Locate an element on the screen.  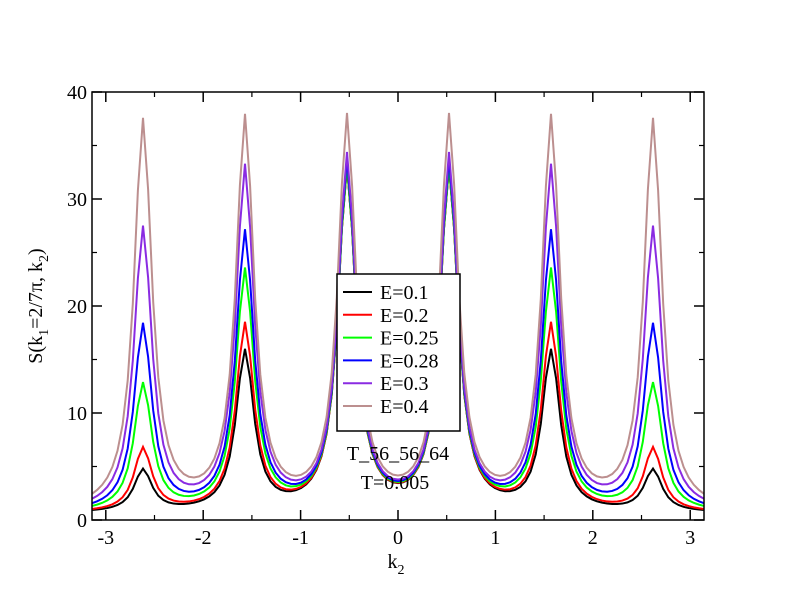
x-tick-label: -3 is located at coordinates (105, 538).